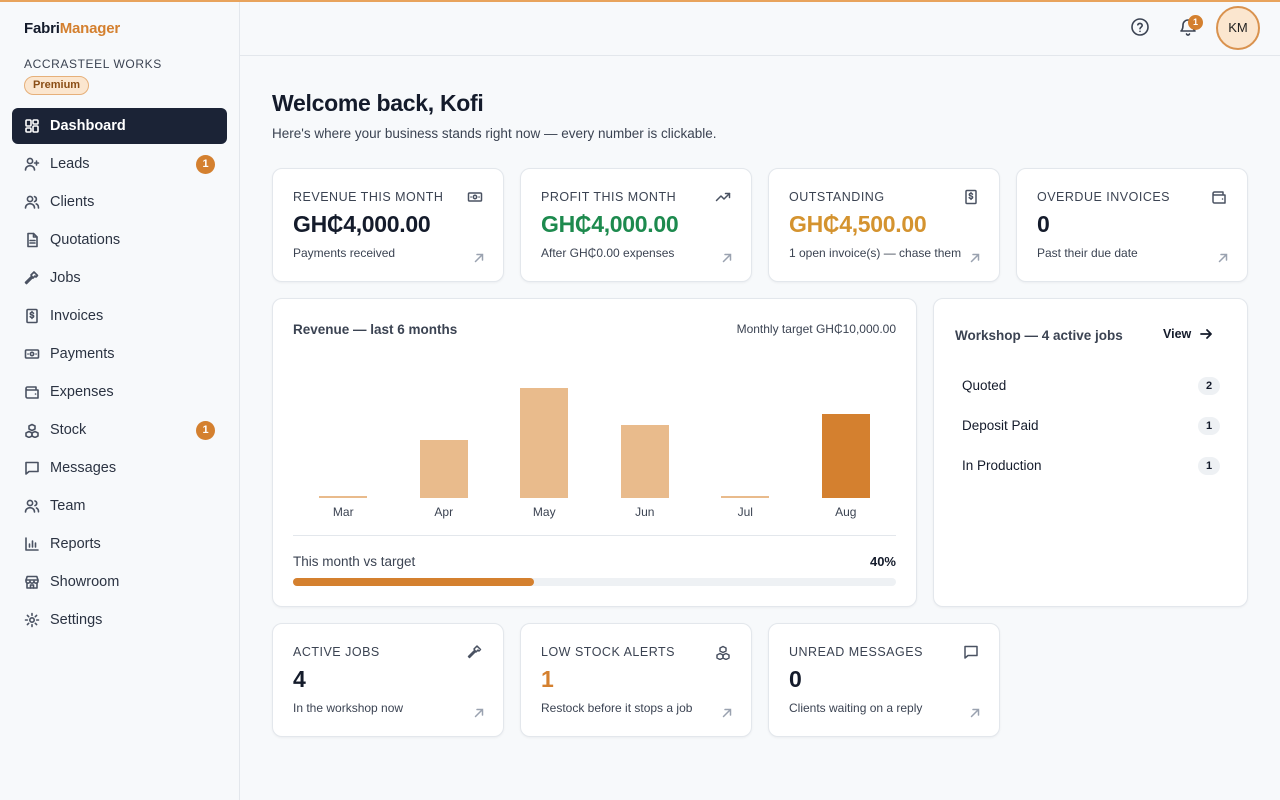  What do you see at coordinates (348, 708) in the screenshot?
I see `kpi-caption: In the workshop now` at bounding box center [348, 708].